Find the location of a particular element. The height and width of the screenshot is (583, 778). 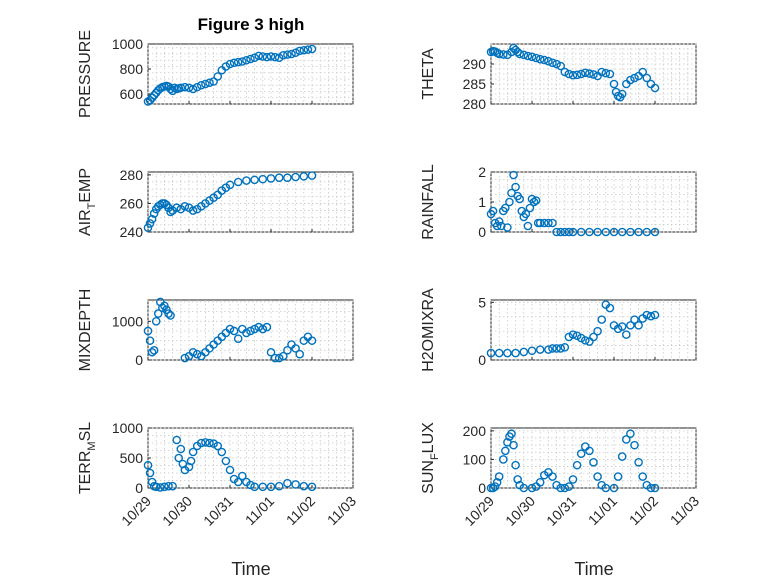

y-axis-label: RAINFALL is located at coordinates (428, 202).